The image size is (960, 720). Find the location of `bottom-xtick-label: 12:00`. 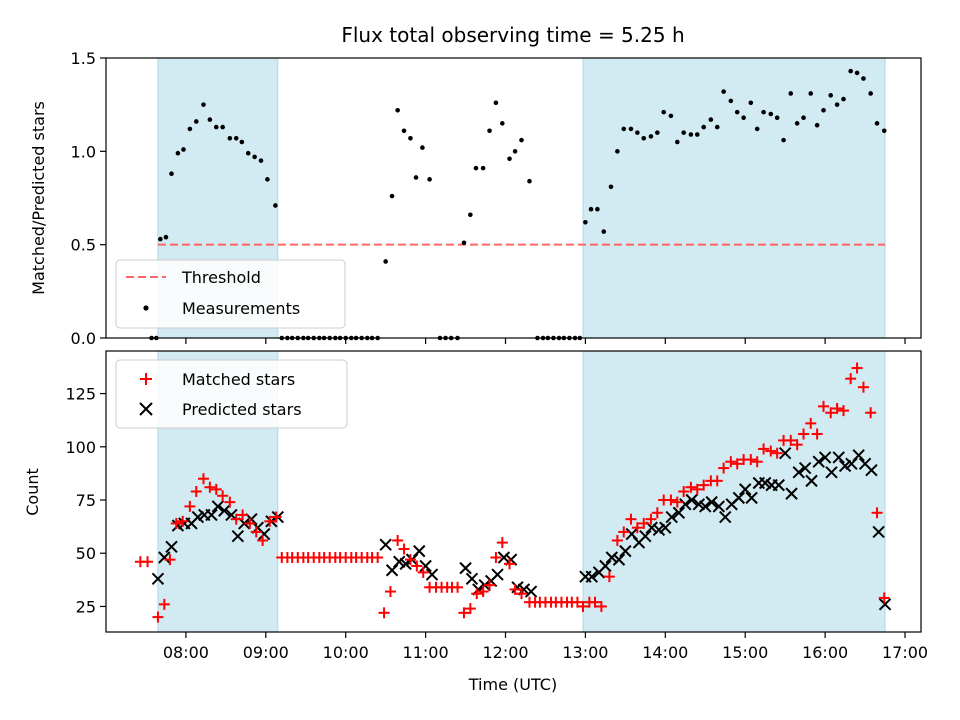

bottom-xtick-label: 12:00 is located at coordinates (505, 652).